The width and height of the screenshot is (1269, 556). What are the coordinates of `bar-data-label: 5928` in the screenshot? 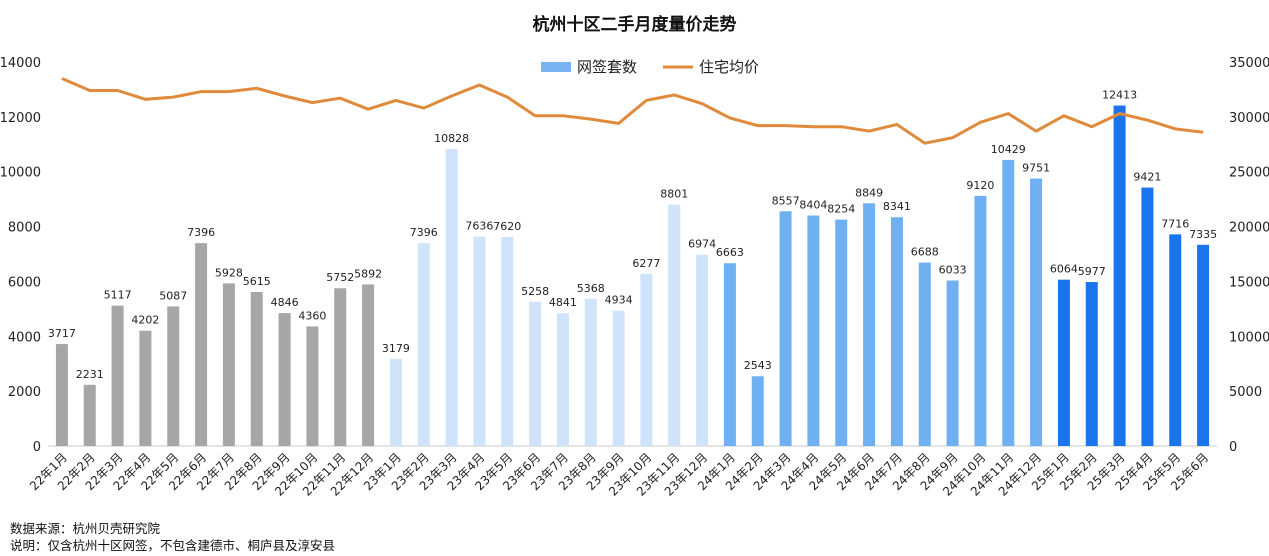 It's located at (229, 272).